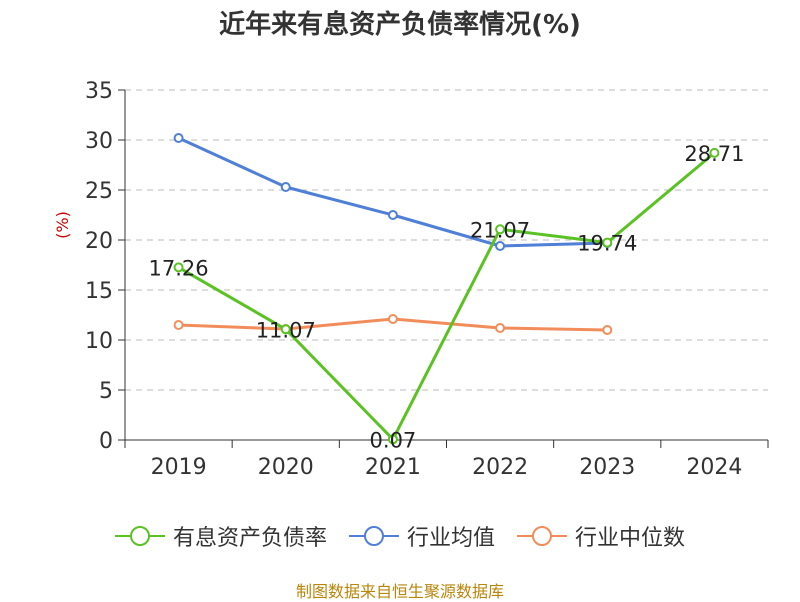  What do you see at coordinates (99, 141) in the screenshot?
I see `y-tick-label: 30` at bounding box center [99, 141].